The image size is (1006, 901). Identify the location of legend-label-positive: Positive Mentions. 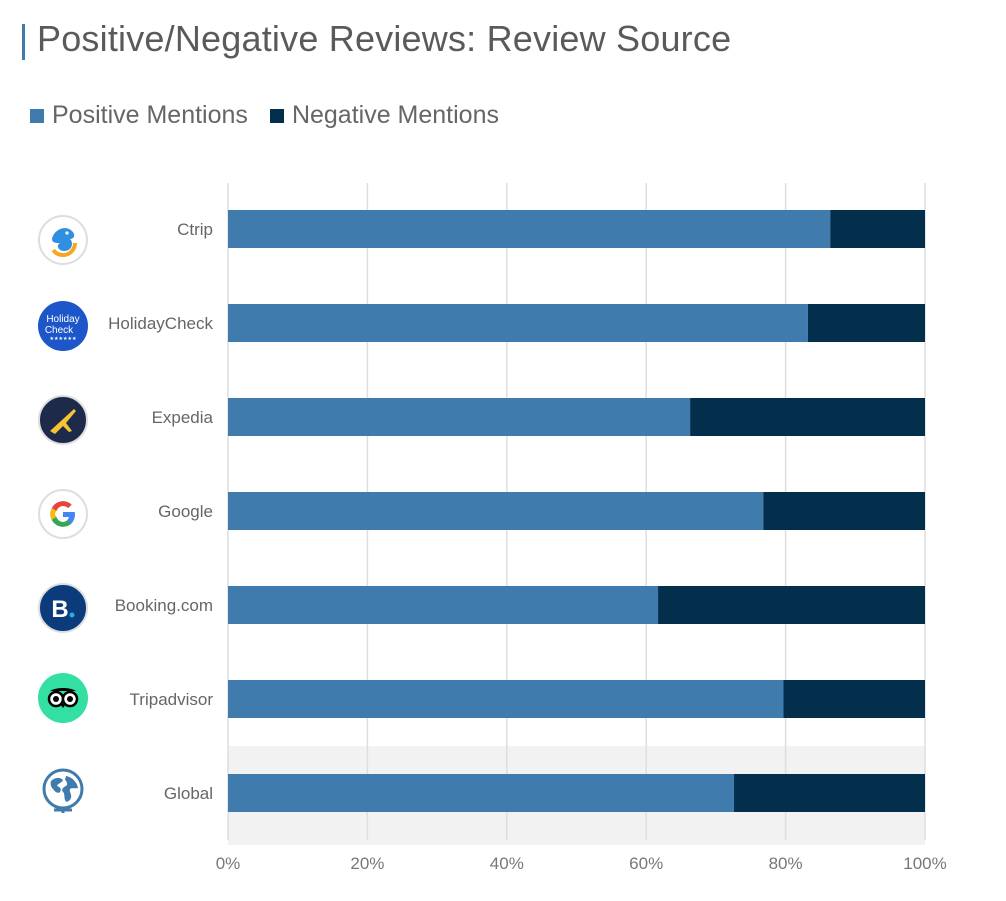
(150, 115).